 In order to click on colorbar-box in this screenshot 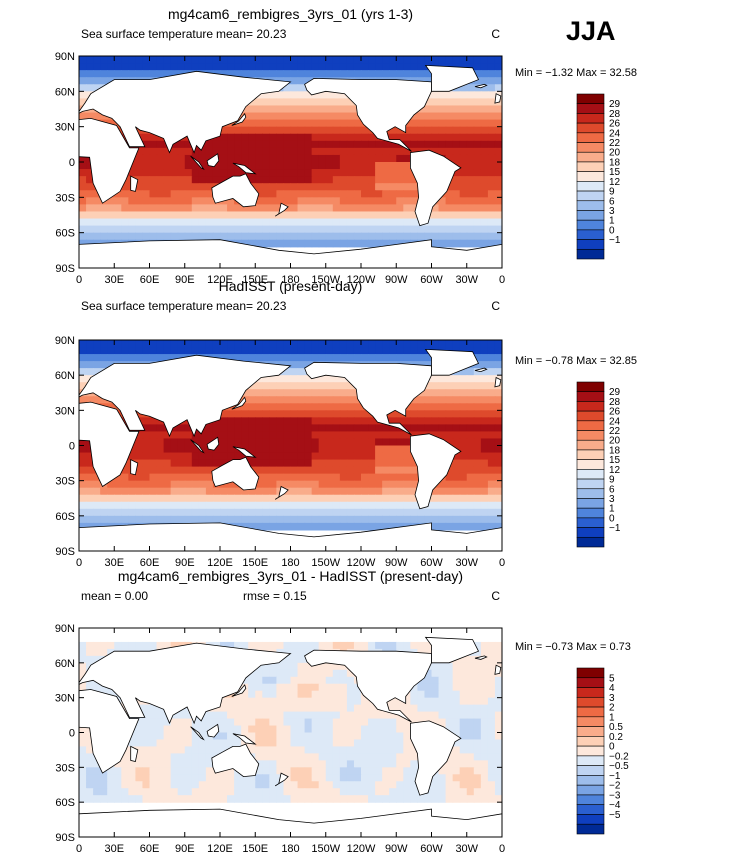, I will do `click(590, 128)`.